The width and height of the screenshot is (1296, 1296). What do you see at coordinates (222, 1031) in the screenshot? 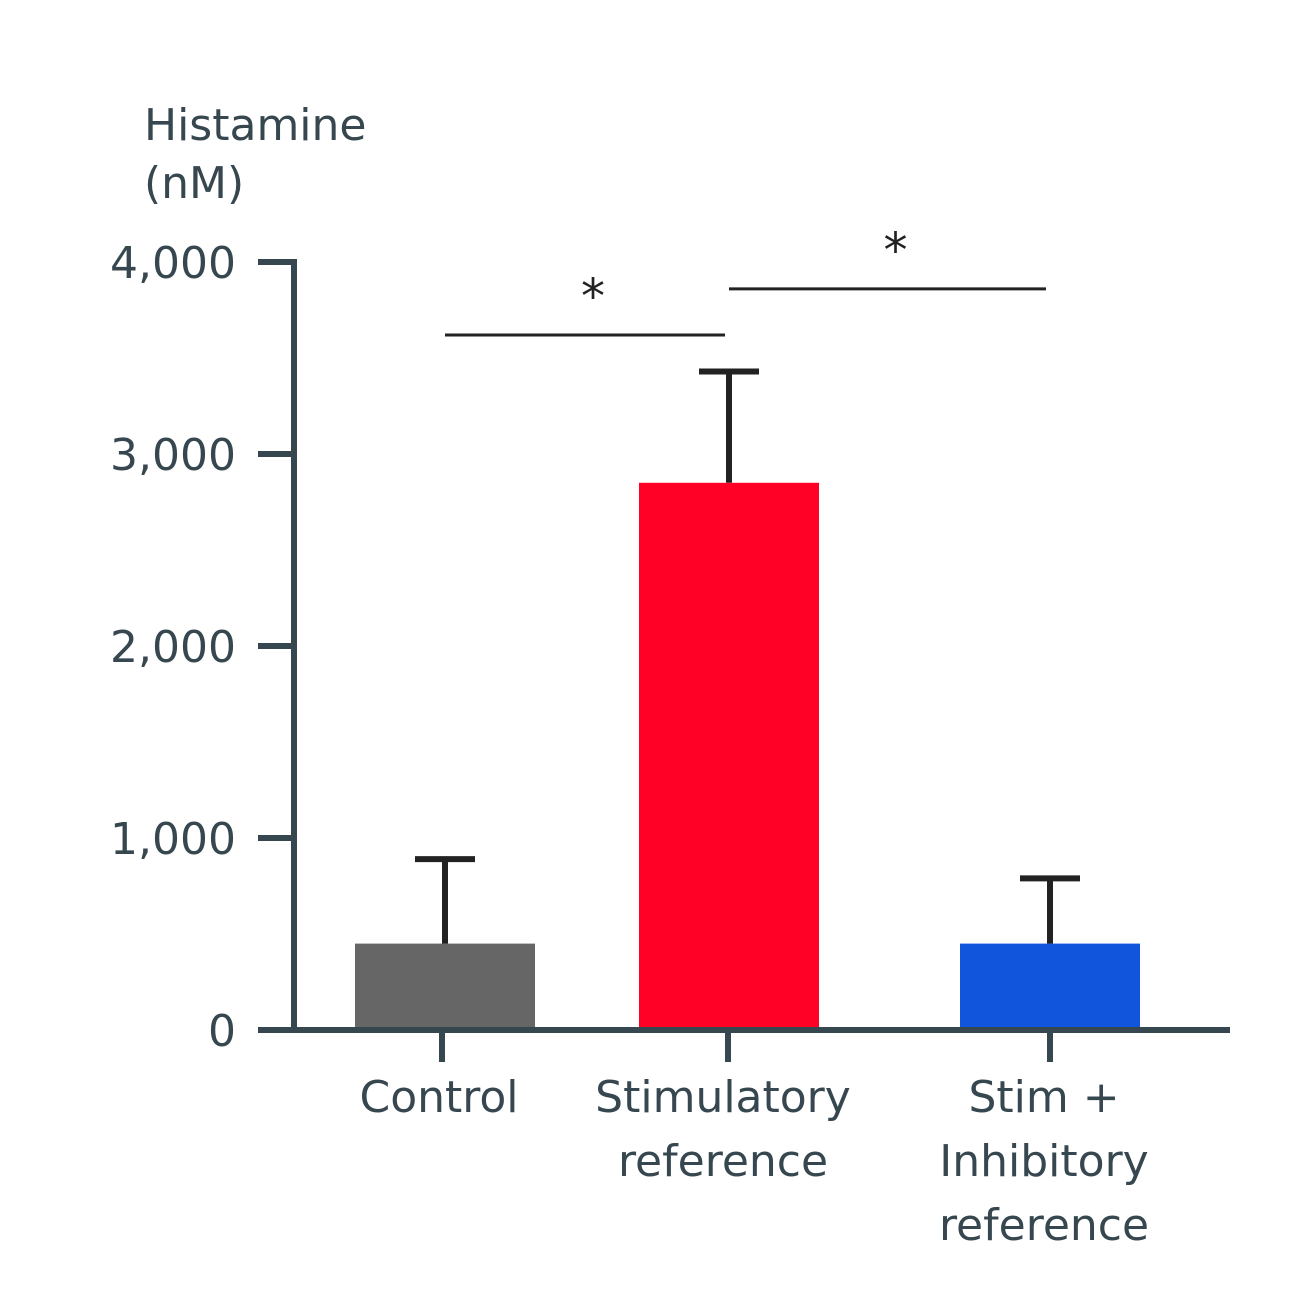
I see `y-tick-label: 0` at bounding box center [222, 1031].